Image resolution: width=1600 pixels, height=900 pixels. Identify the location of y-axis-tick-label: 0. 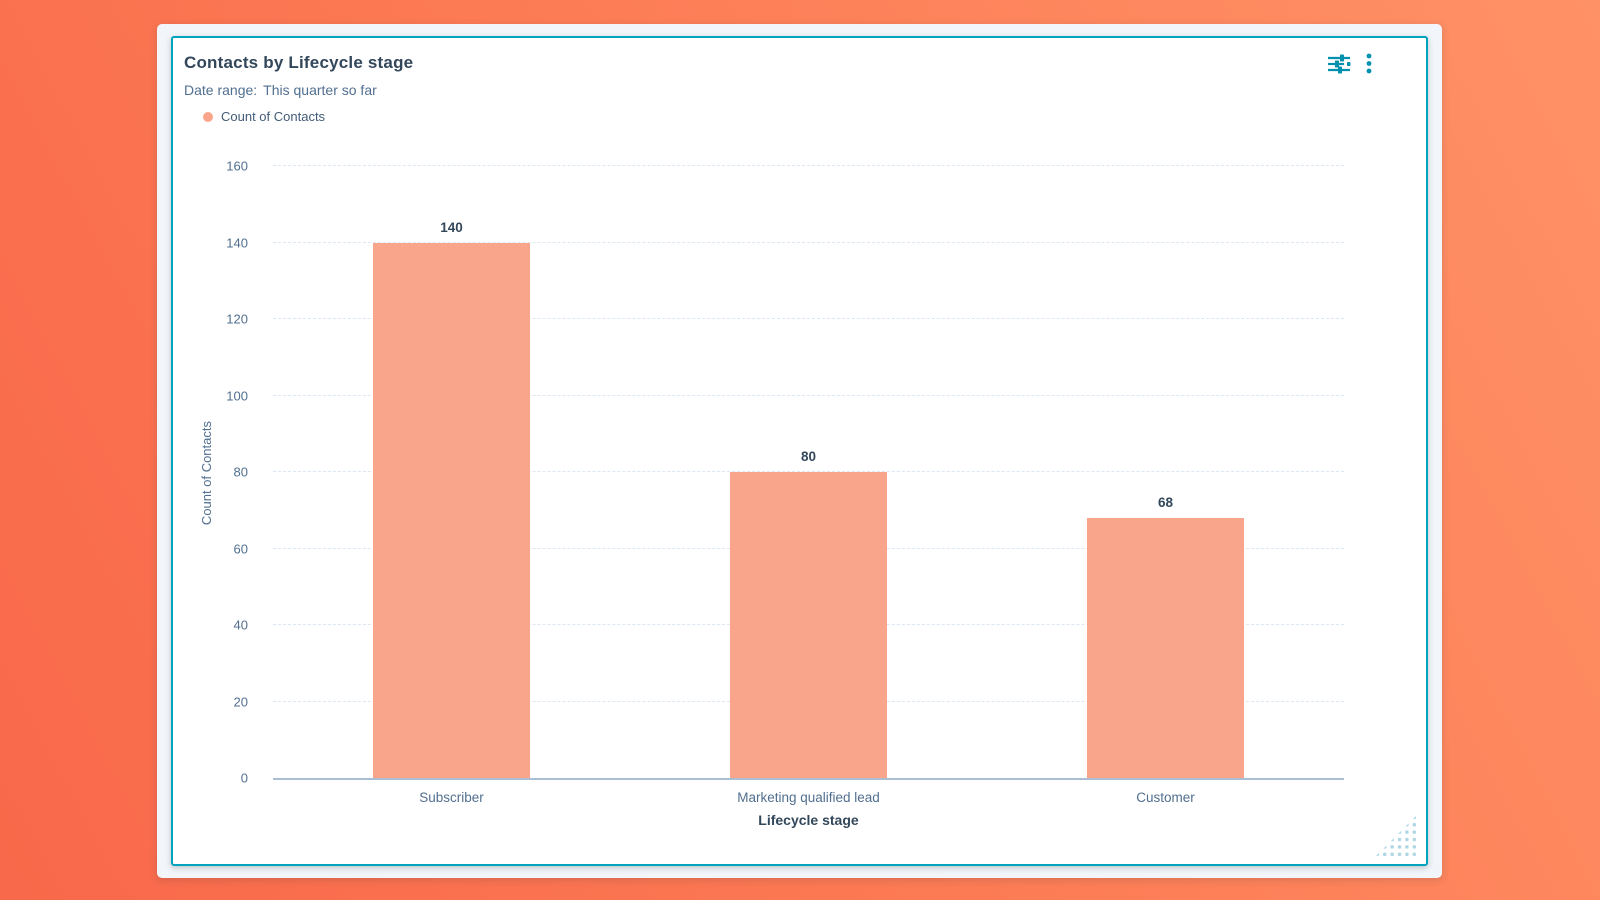
(244, 778).